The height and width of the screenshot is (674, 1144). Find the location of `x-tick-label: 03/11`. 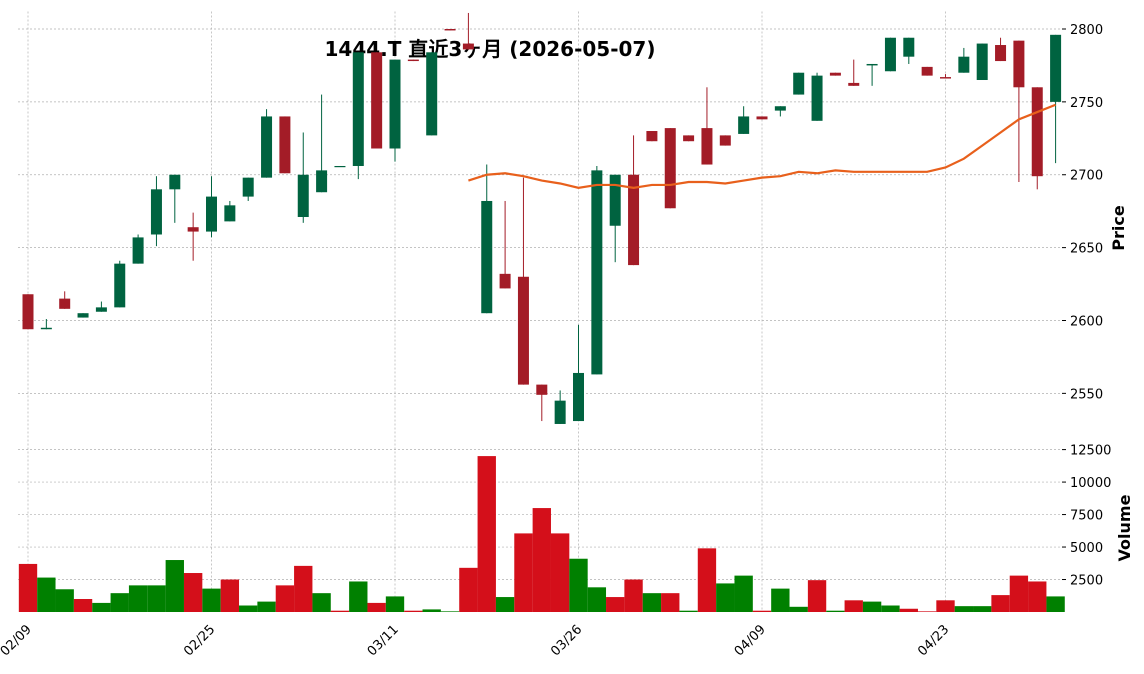

x-tick-label: 03/11 is located at coordinates (383, 640).